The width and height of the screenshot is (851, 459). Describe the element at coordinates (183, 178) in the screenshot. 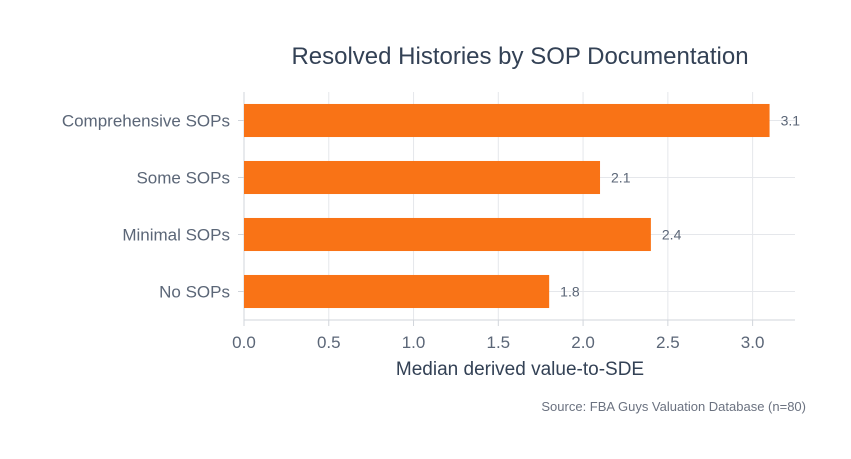

I see `category-label: Some SOPs` at that location.